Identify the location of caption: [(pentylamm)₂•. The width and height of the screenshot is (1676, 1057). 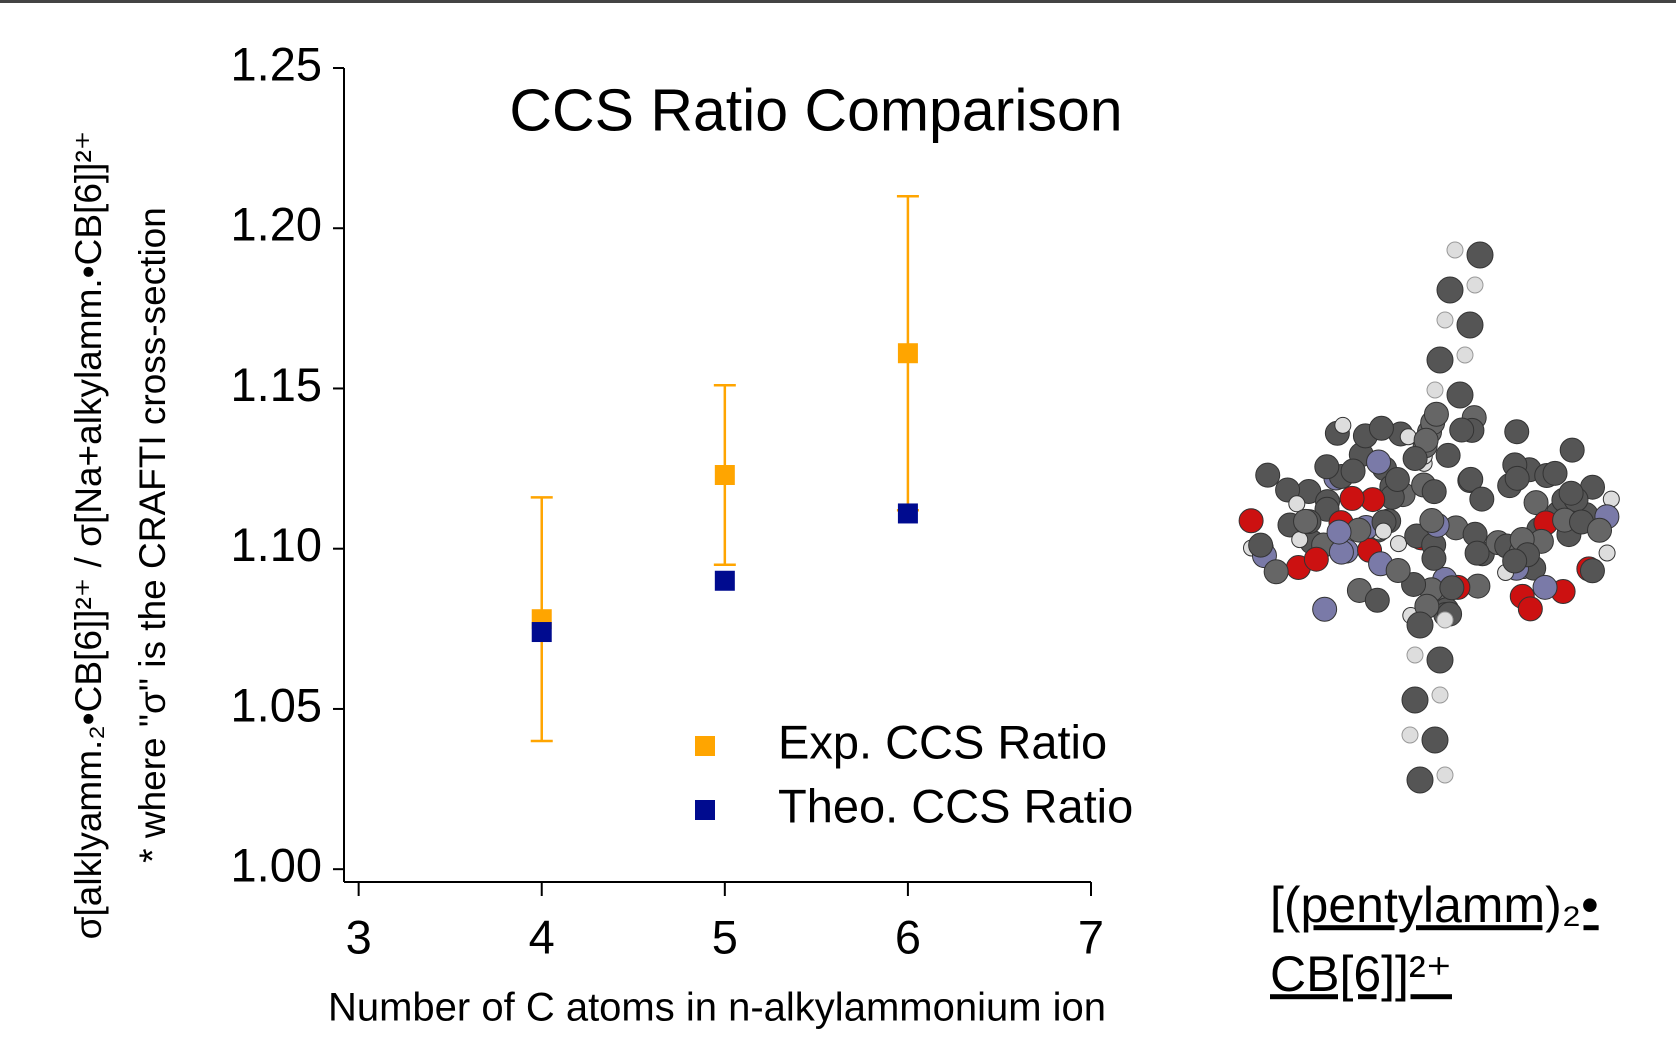
(1434, 905).